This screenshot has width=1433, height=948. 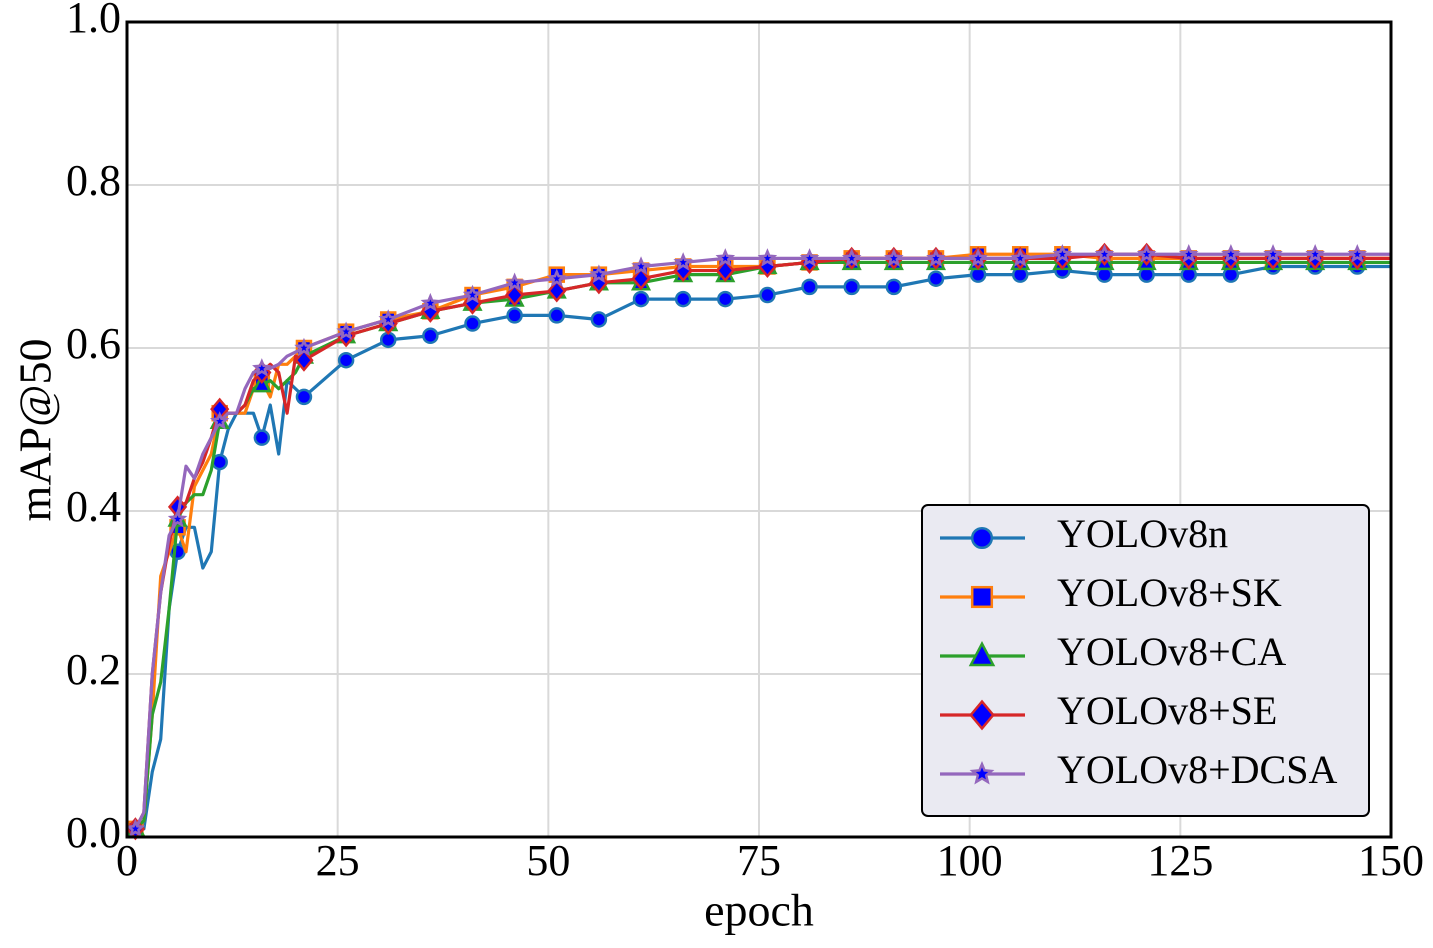 I want to click on legend-label: YOLOv8+SK, so click(x=1169, y=592).